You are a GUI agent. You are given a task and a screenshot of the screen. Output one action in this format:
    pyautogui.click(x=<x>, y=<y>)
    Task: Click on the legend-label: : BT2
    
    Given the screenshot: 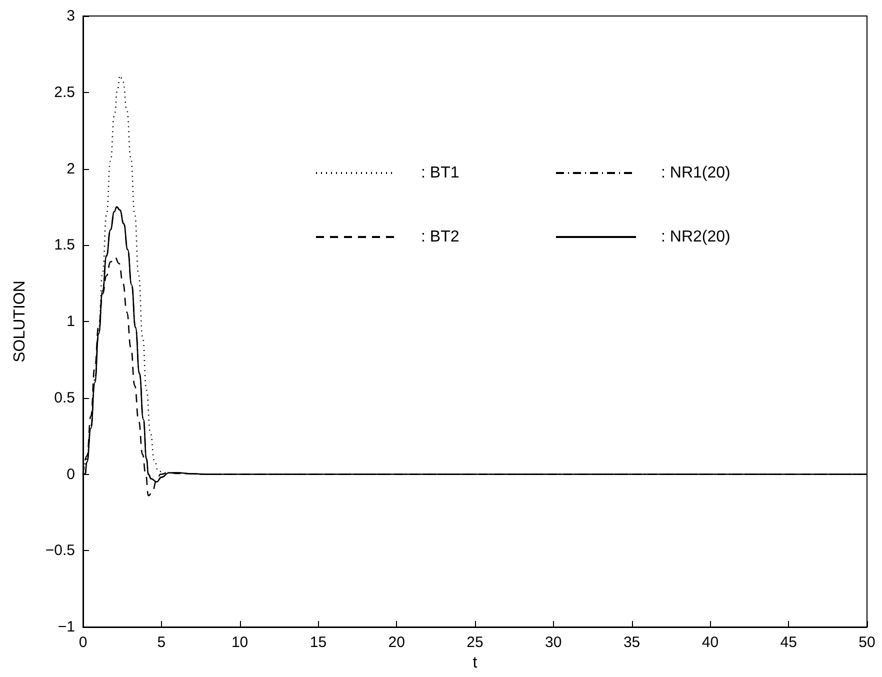 What is the action you would take?
    pyautogui.click(x=440, y=237)
    